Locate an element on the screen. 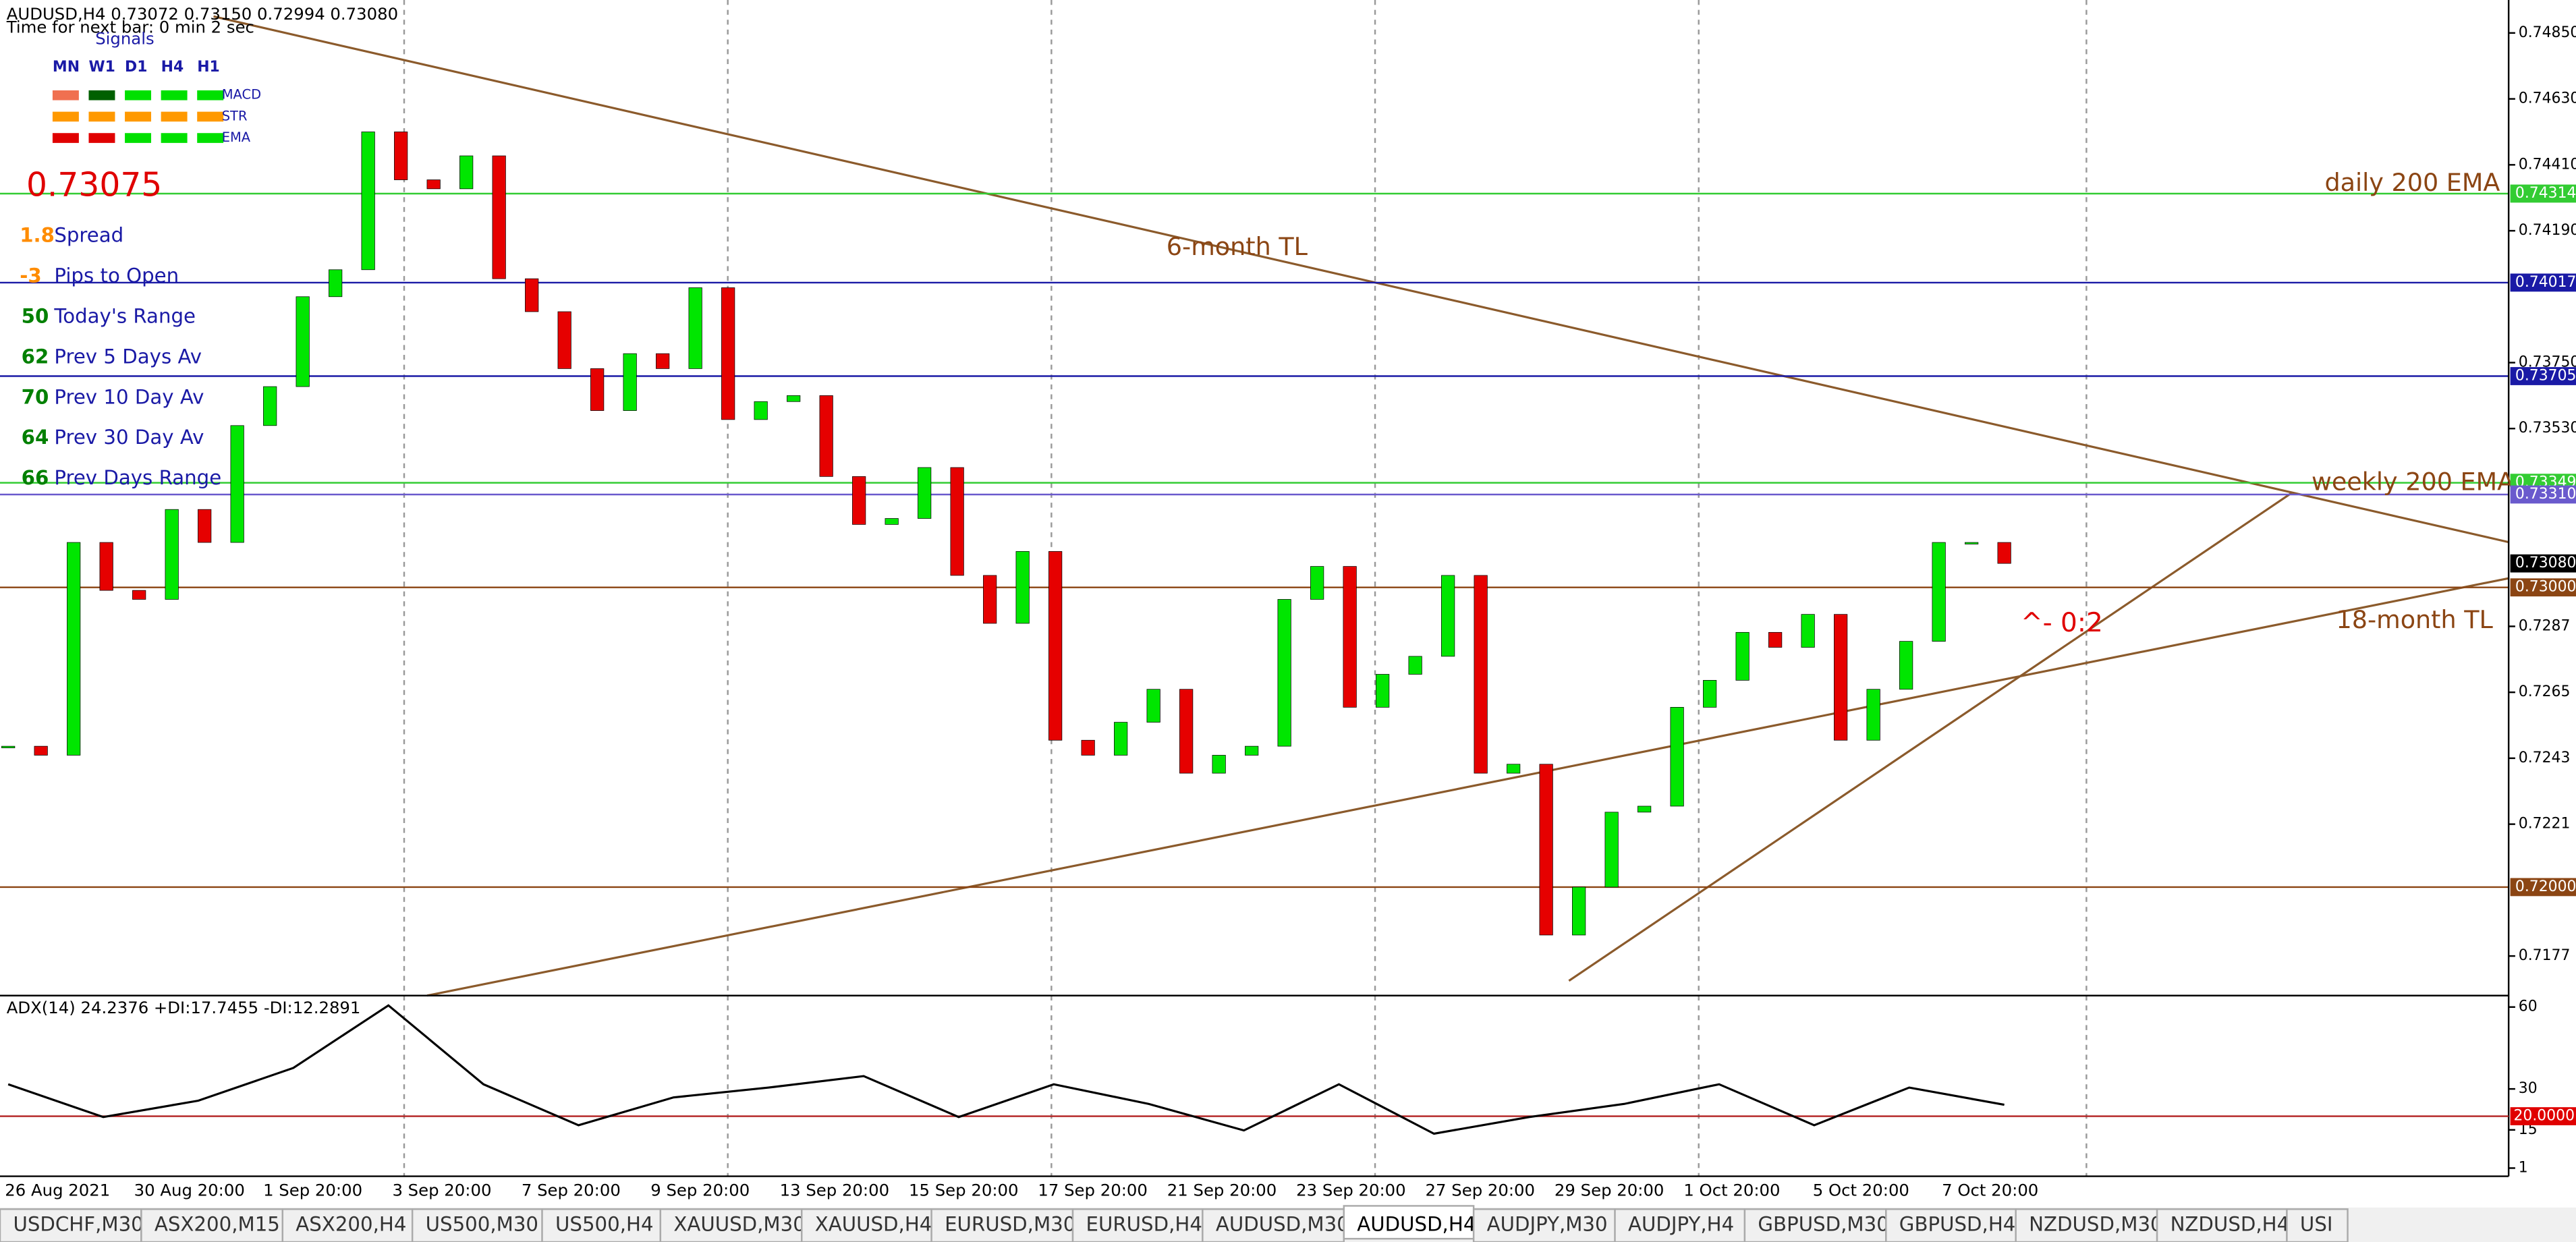 The image size is (2576, 1242). tab: ASX200,H4 is located at coordinates (347, 1225).